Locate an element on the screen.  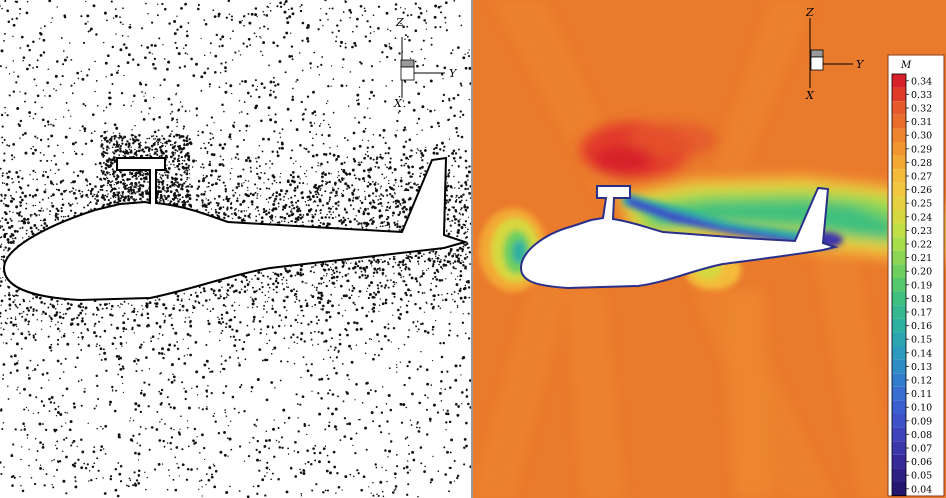
contour-wake is located at coordinates (782, 220).